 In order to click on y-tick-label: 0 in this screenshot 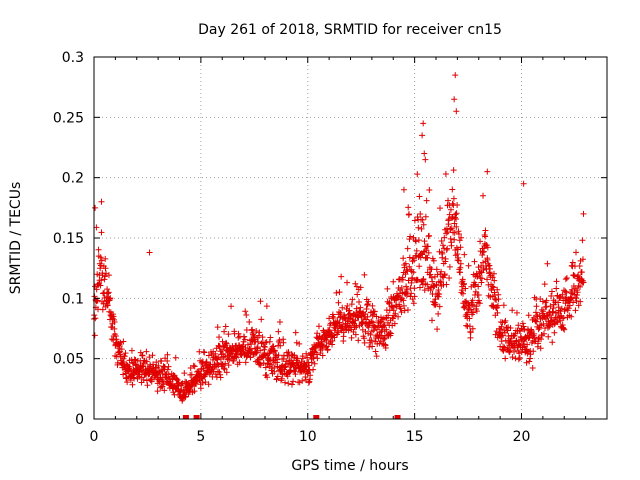, I will do `click(79, 420)`.